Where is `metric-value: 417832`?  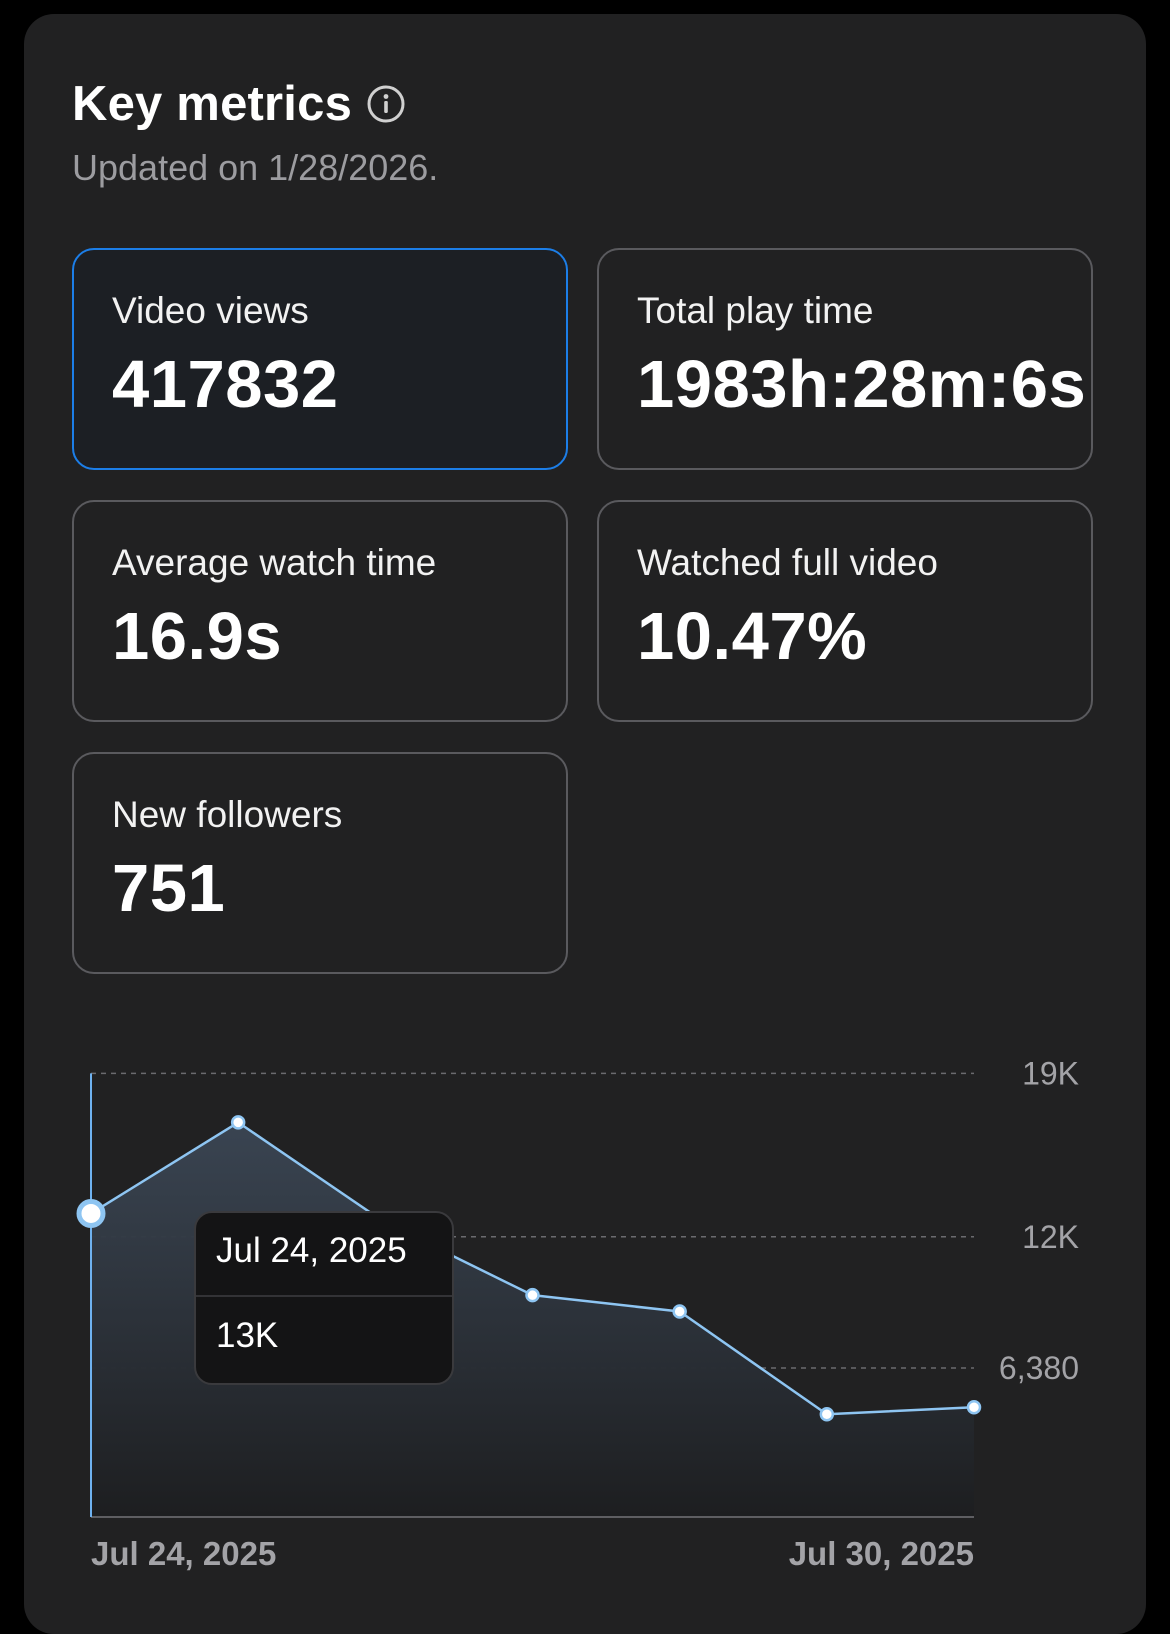 metric-value: 417832 is located at coordinates (225, 384).